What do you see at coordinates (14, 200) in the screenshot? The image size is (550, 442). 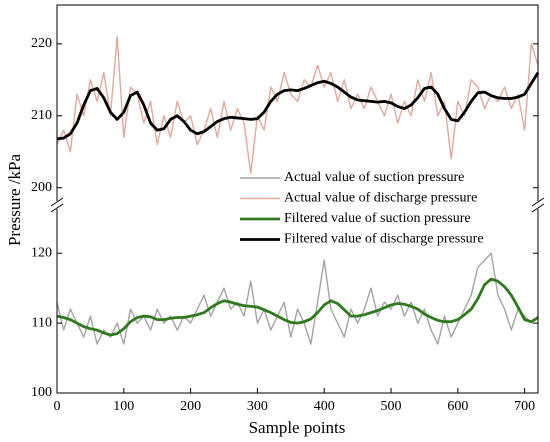 I see `y-axis-label: Pressure /kPa` at bounding box center [14, 200].